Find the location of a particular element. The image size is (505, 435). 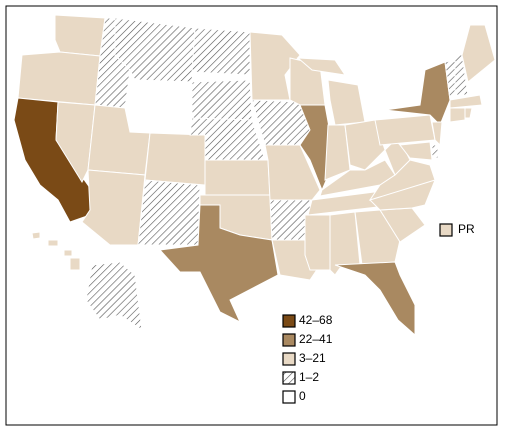

territory-label: PR is located at coordinates (466, 229).